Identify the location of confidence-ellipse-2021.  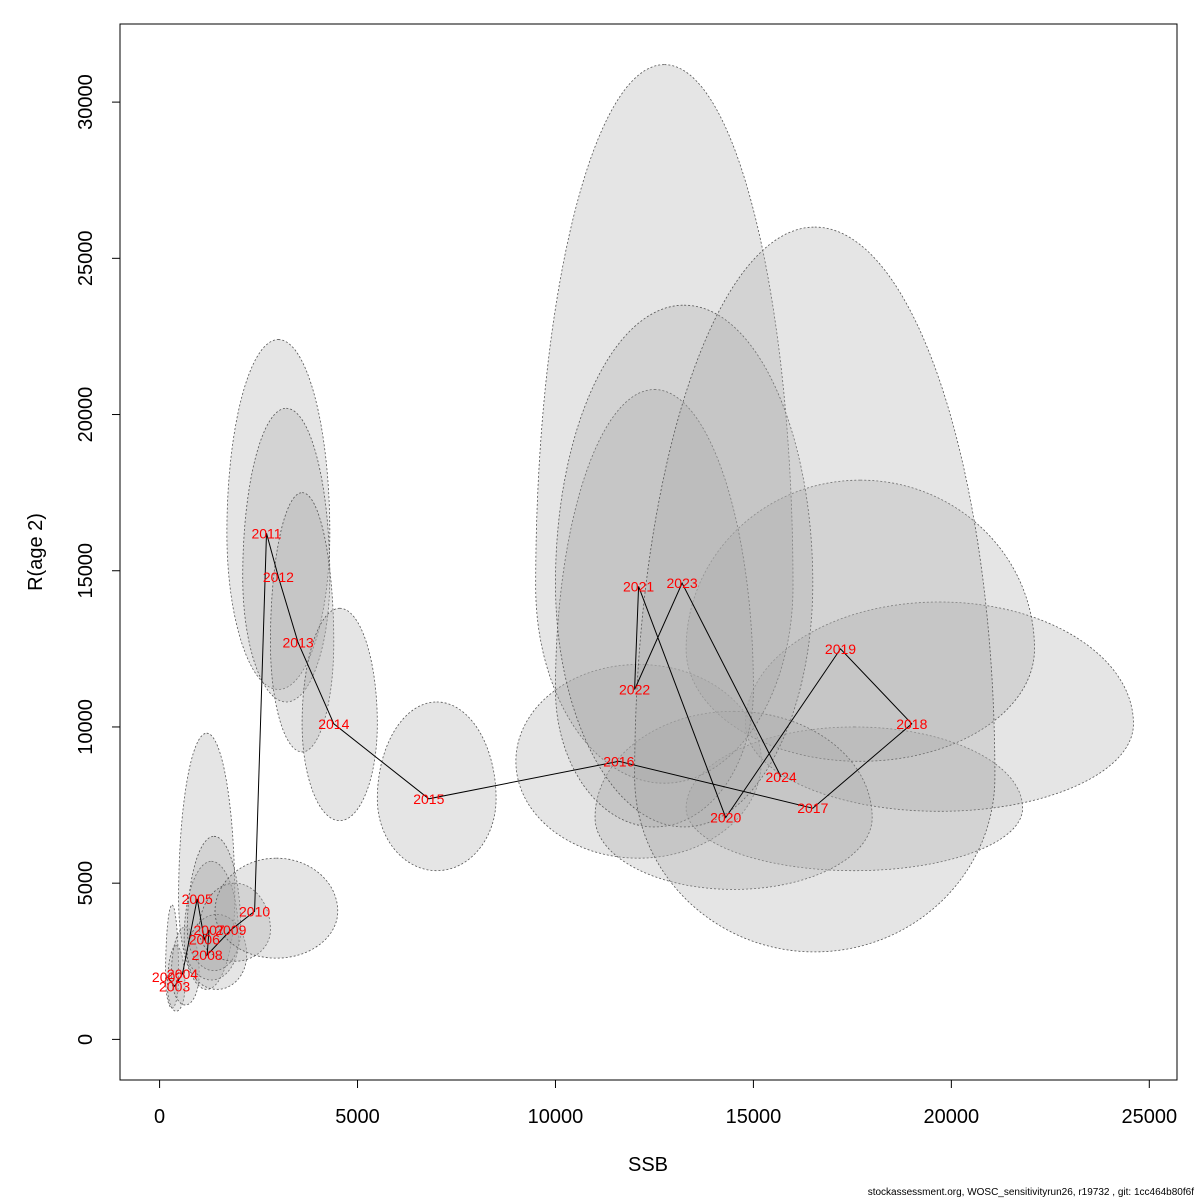
(664, 424).